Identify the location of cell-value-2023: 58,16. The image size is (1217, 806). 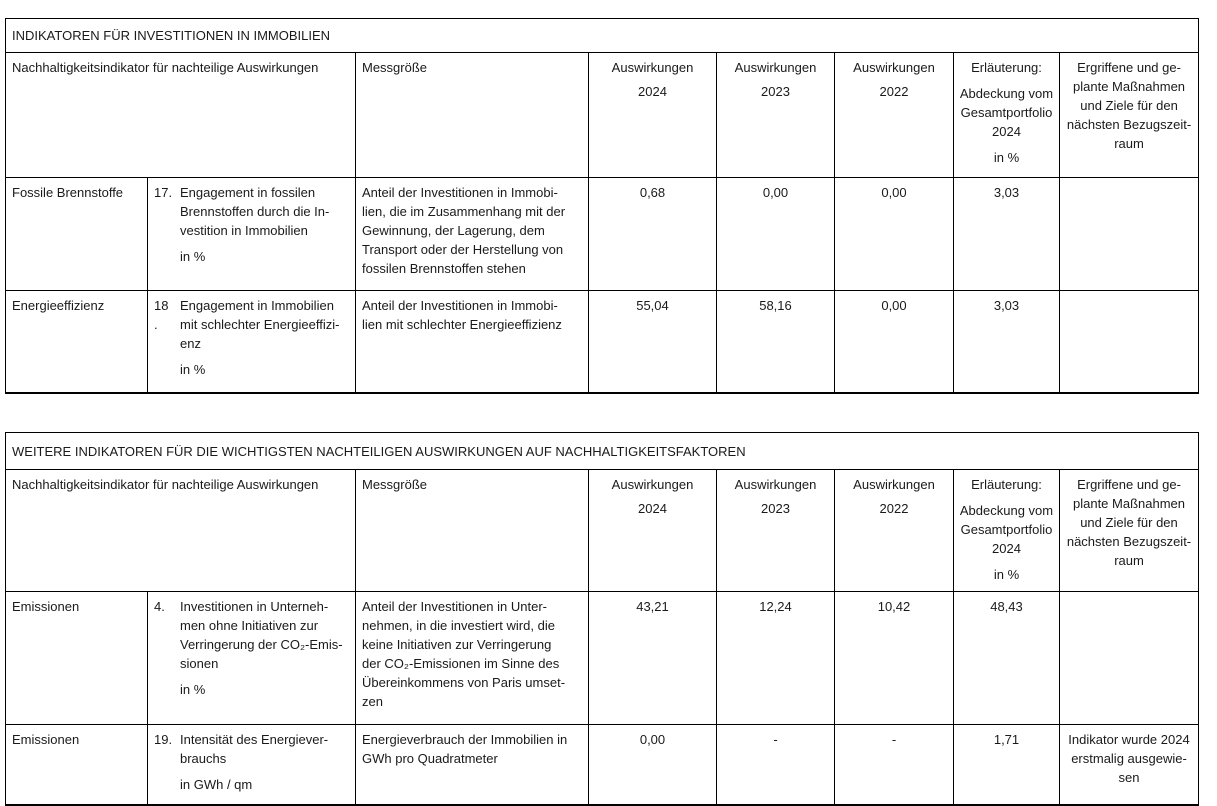
(775, 342).